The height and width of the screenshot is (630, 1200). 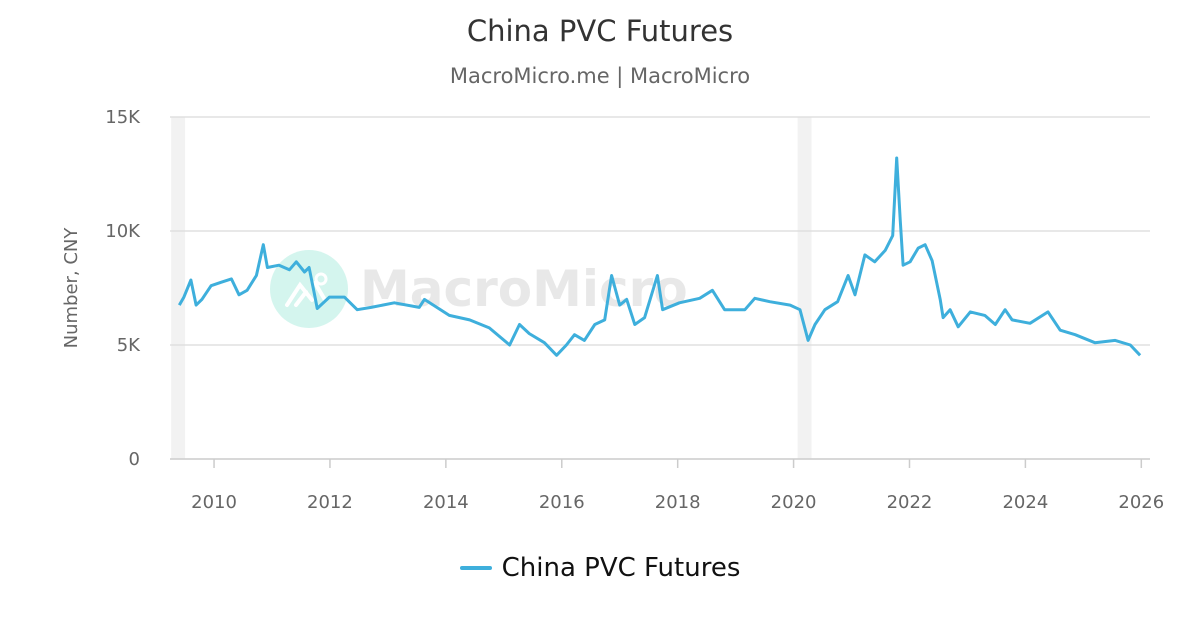 What do you see at coordinates (600, 31) in the screenshot?
I see `chart-title: China PVC Futures` at bounding box center [600, 31].